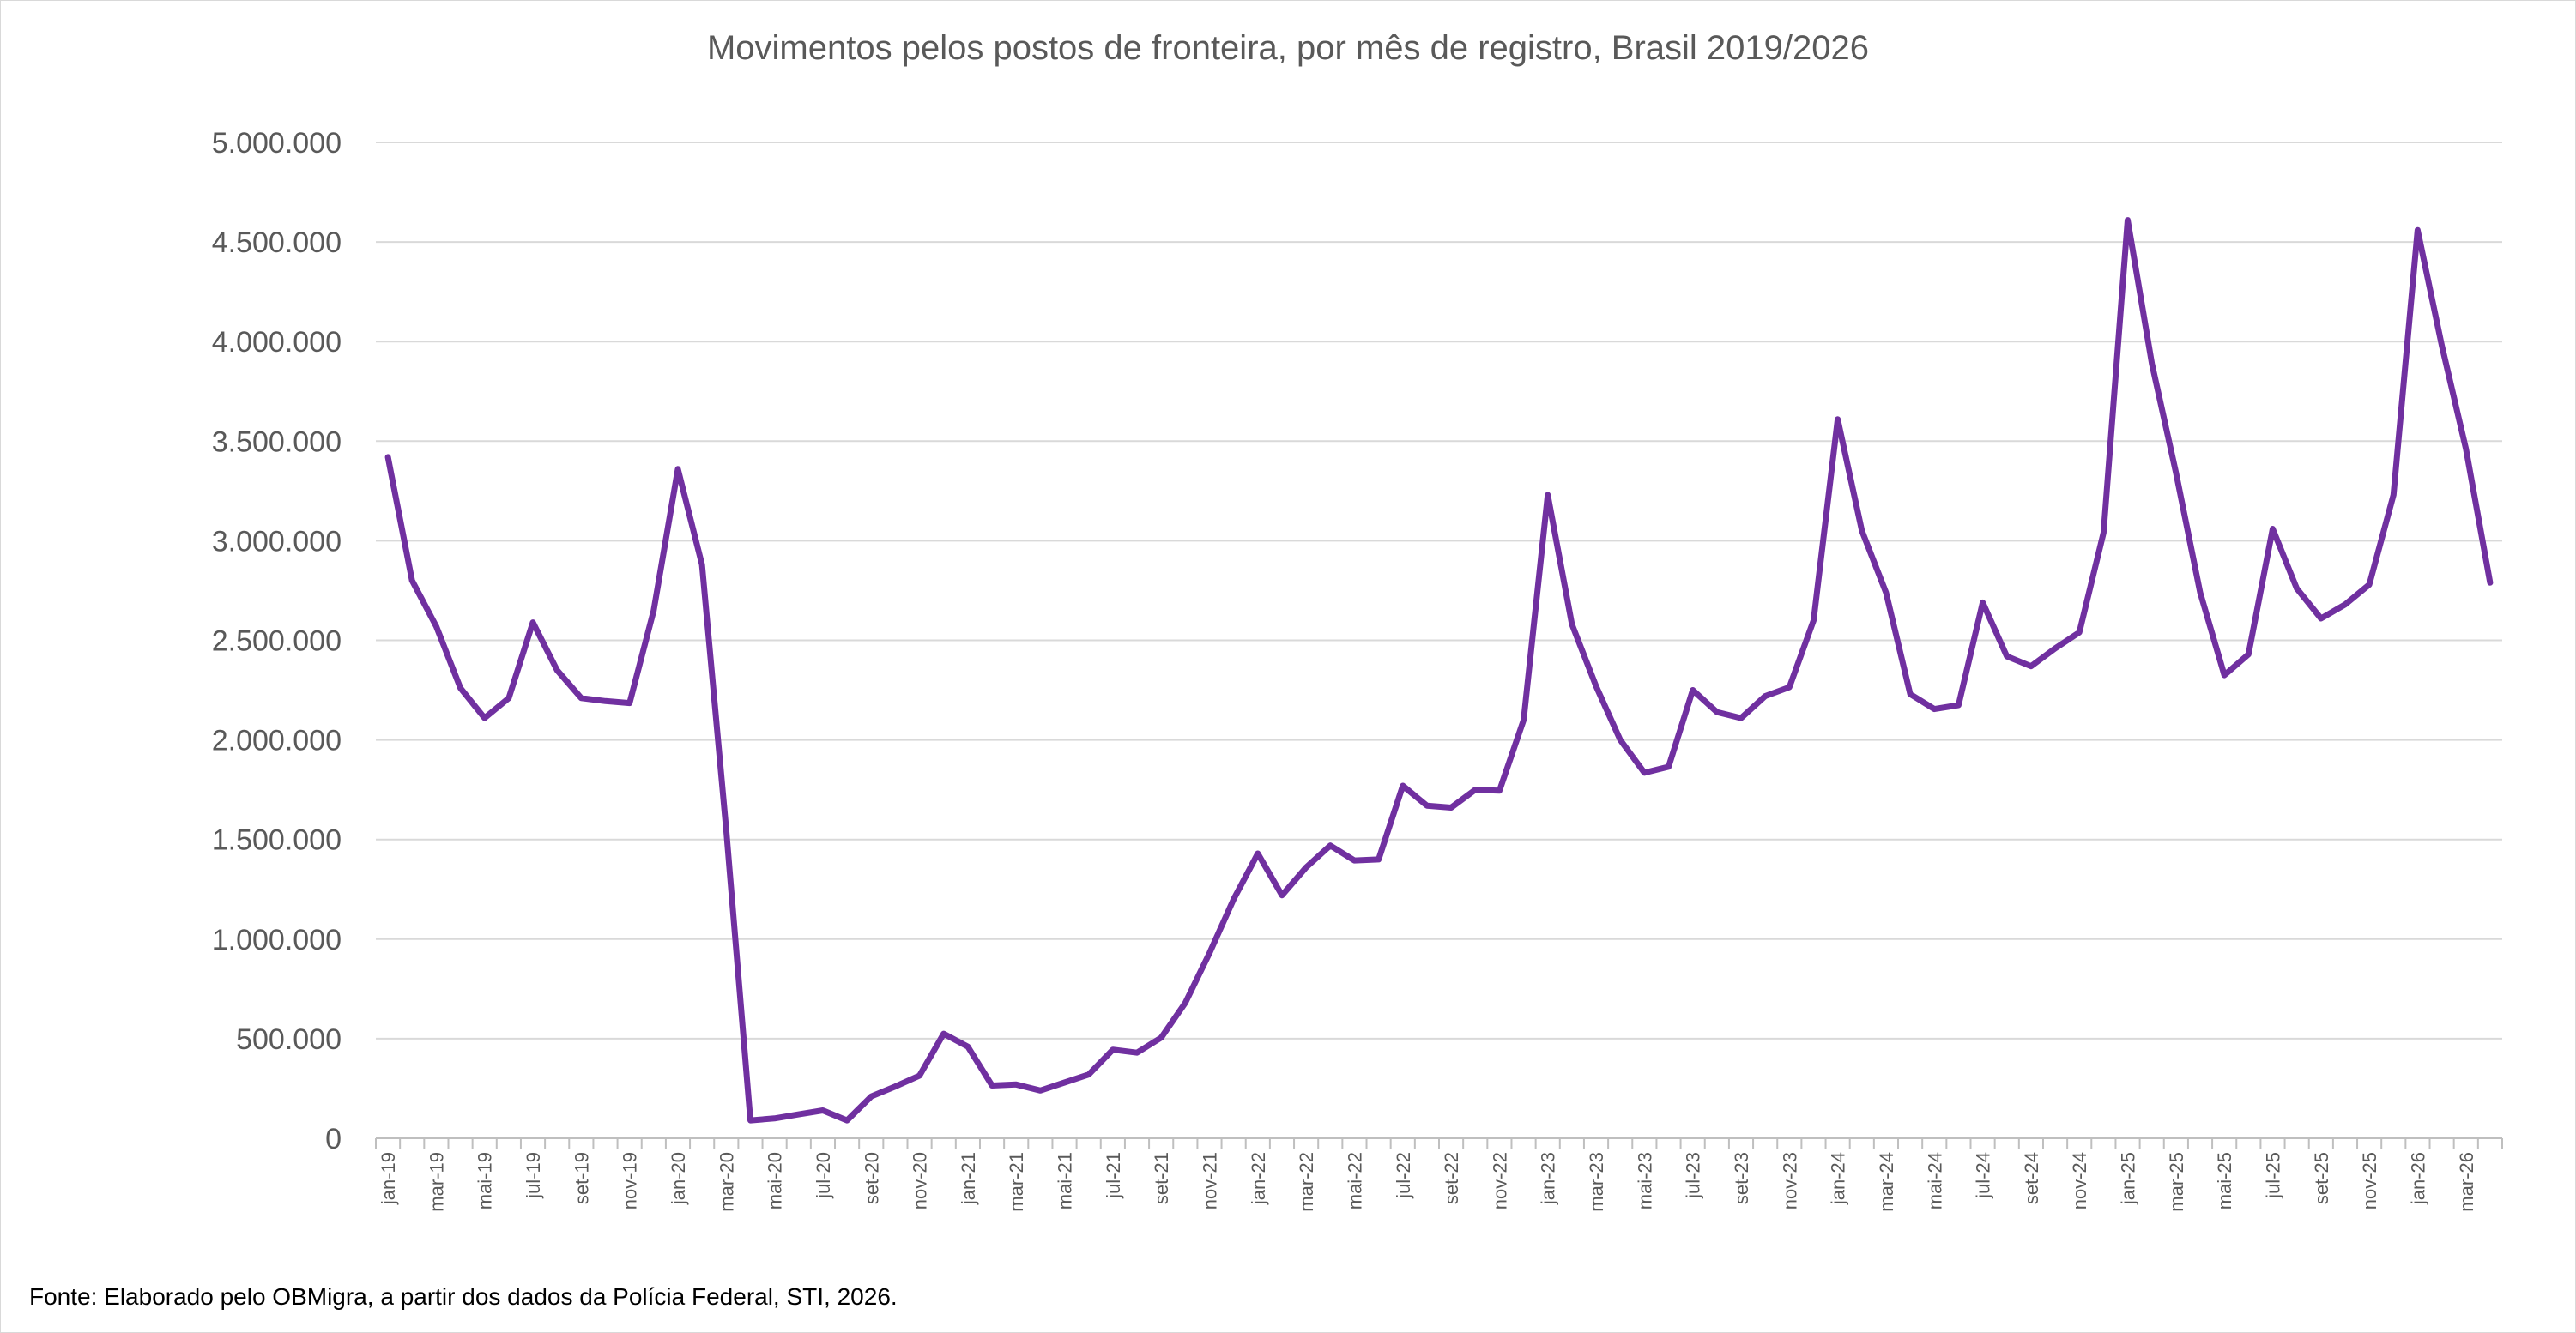  Describe the element at coordinates (823, 1175) in the screenshot. I see `x-tick-label: jul-20` at that location.